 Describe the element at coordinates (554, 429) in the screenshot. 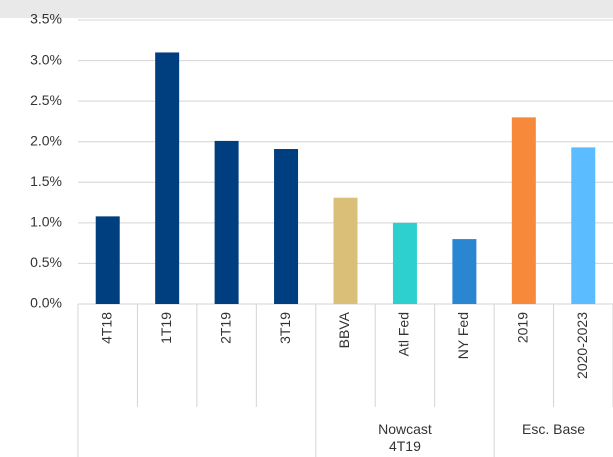

I see `group-label: Esc. Base` at that location.